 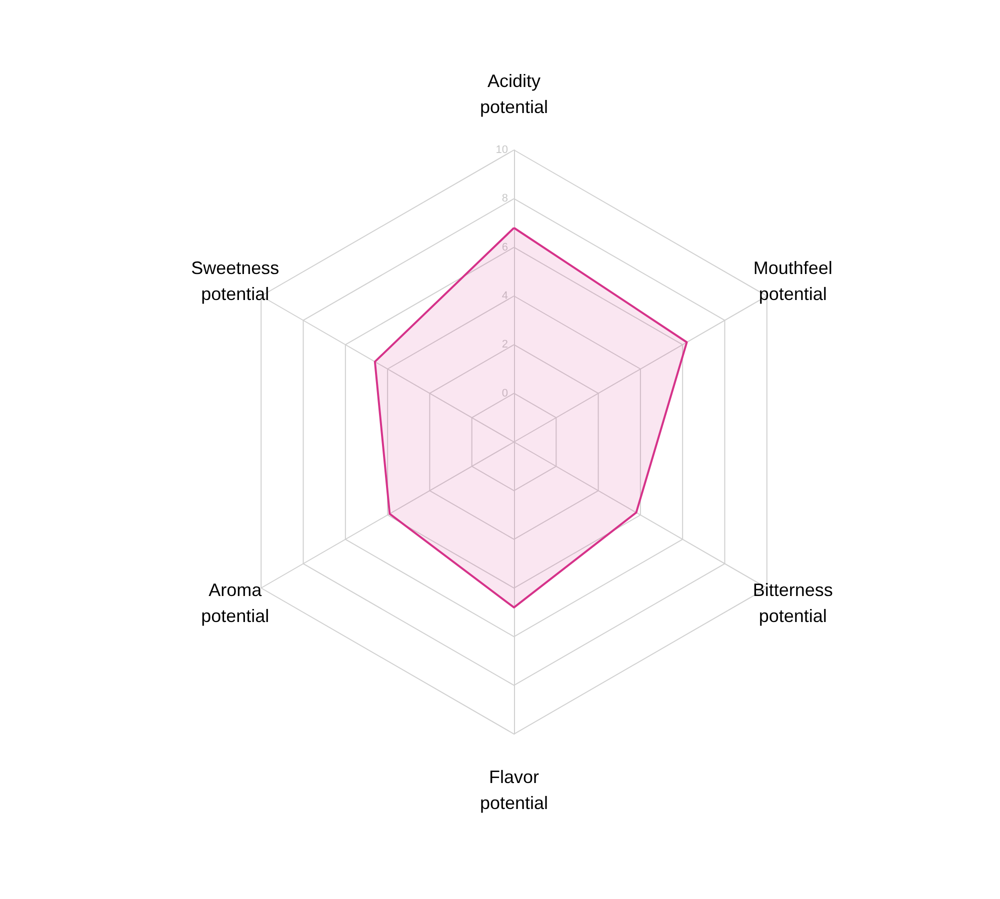 I want to click on spoke-label: Flavor potential, so click(x=514, y=790).